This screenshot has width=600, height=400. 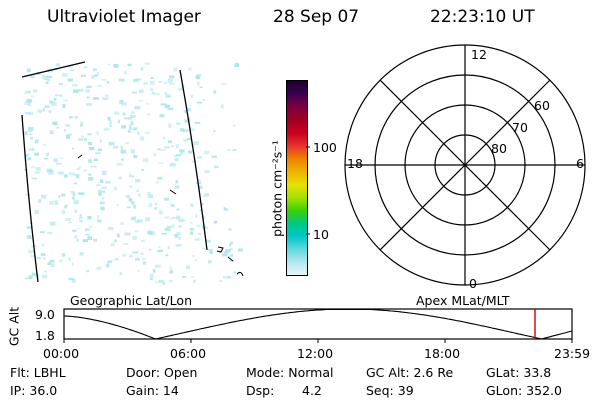 What do you see at coordinates (524, 390) in the screenshot?
I see `glon-value: GLon: 352.0` at bounding box center [524, 390].